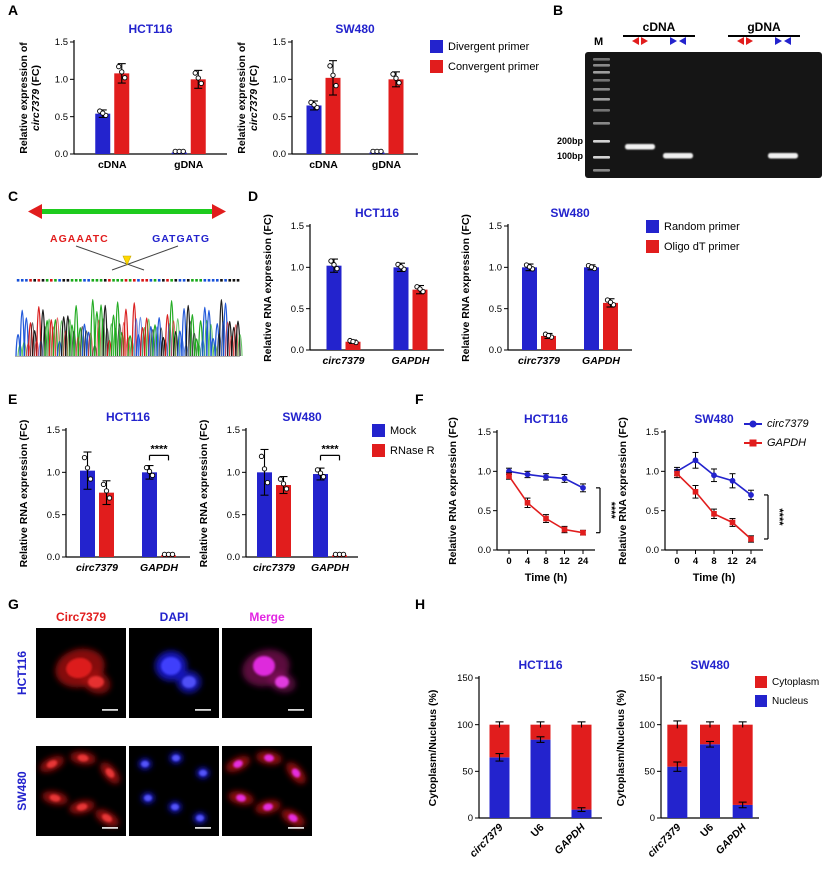  I want to click on micrograph-header-dapi: DAPI, so click(174, 617).